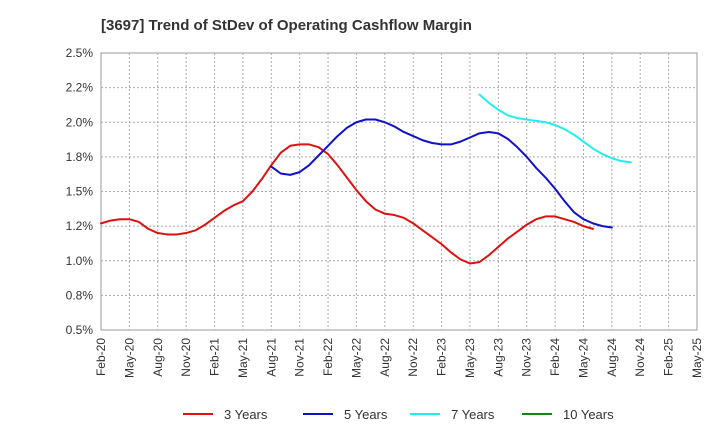 The image size is (720, 440). I want to click on x-tick-label: Aug-23, so click(498, 357).